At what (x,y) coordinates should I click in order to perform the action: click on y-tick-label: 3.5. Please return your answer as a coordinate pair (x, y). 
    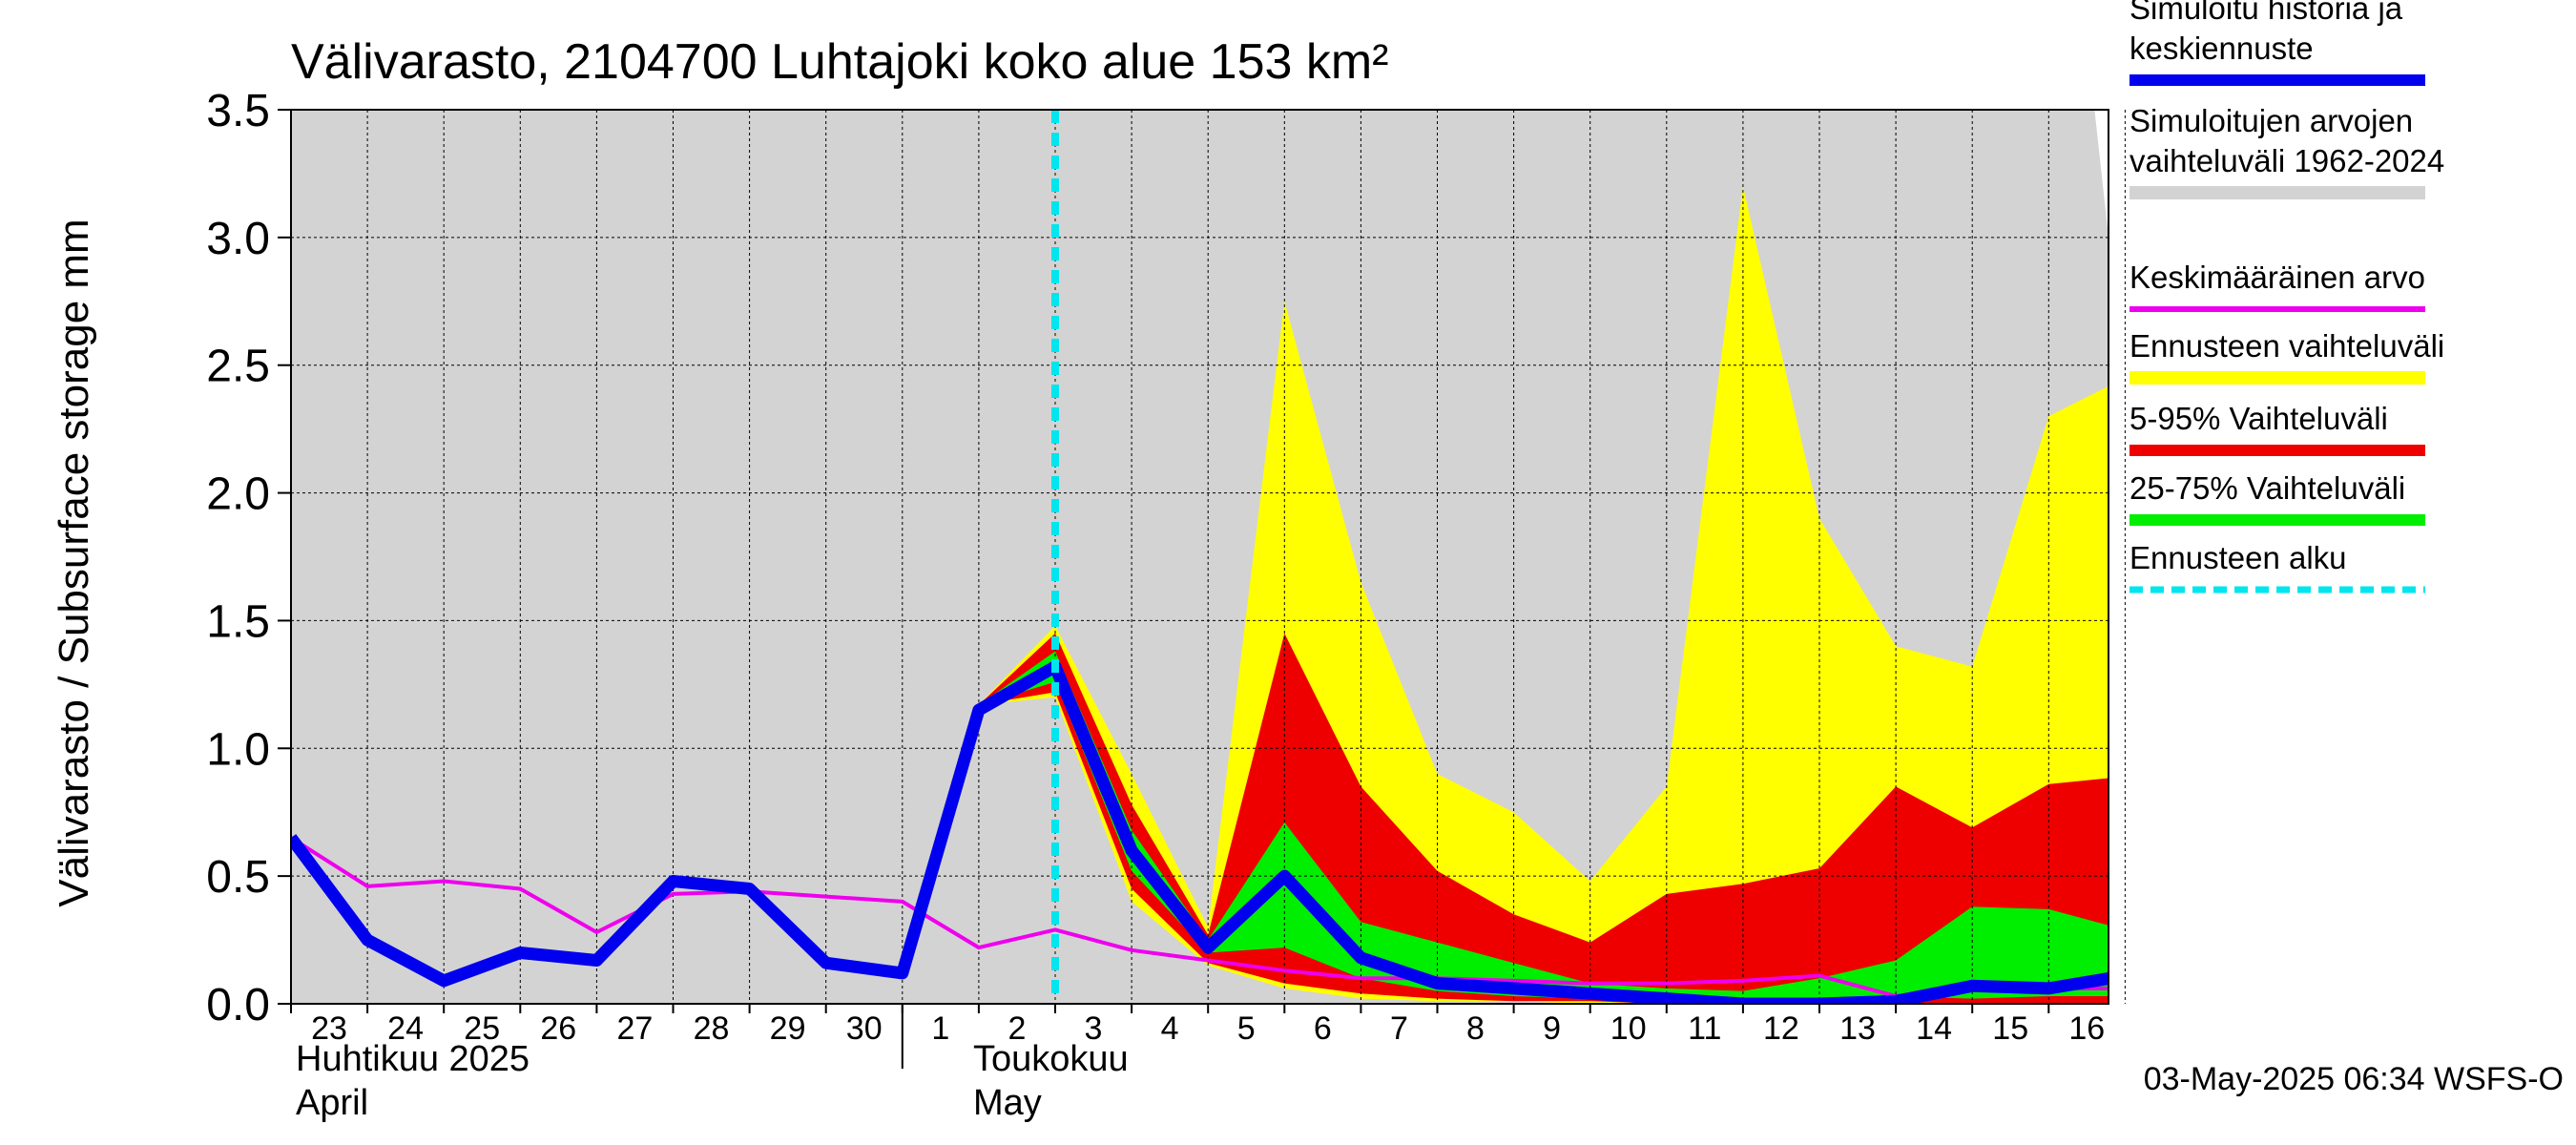
    Looking at the image, I should click on (238, 111).